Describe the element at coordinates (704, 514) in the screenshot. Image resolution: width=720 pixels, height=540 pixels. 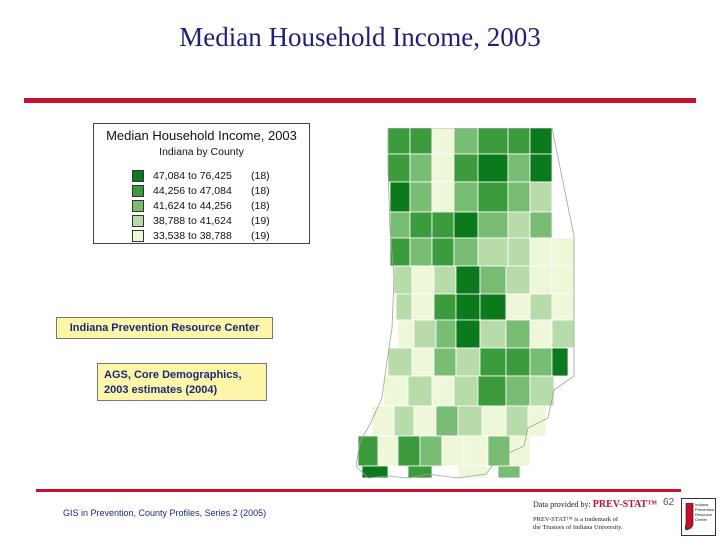
I see `logo-text-line: Resource` at that location.